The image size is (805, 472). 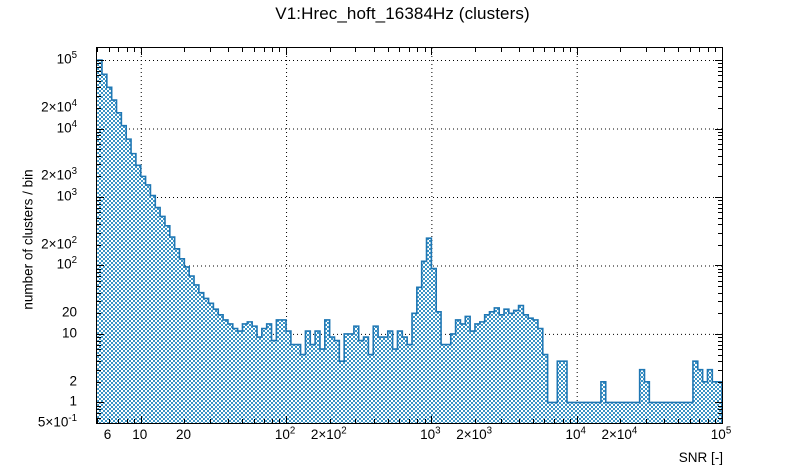 I want to click on x-tick-label: 10, so click(x=140, y=434).